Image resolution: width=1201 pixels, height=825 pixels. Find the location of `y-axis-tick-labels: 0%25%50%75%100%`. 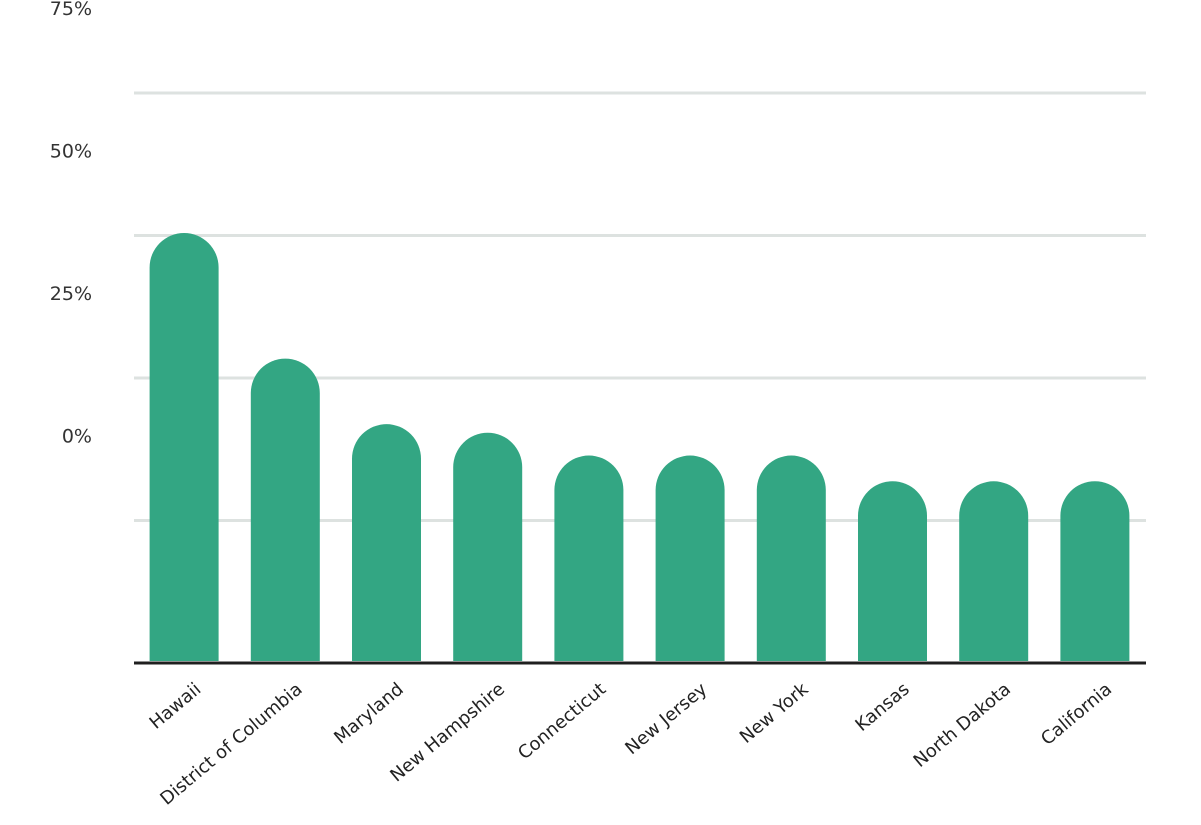

y-axis-tick-labels: 0%25%50%75%100% is located at coordinates (71, 224).